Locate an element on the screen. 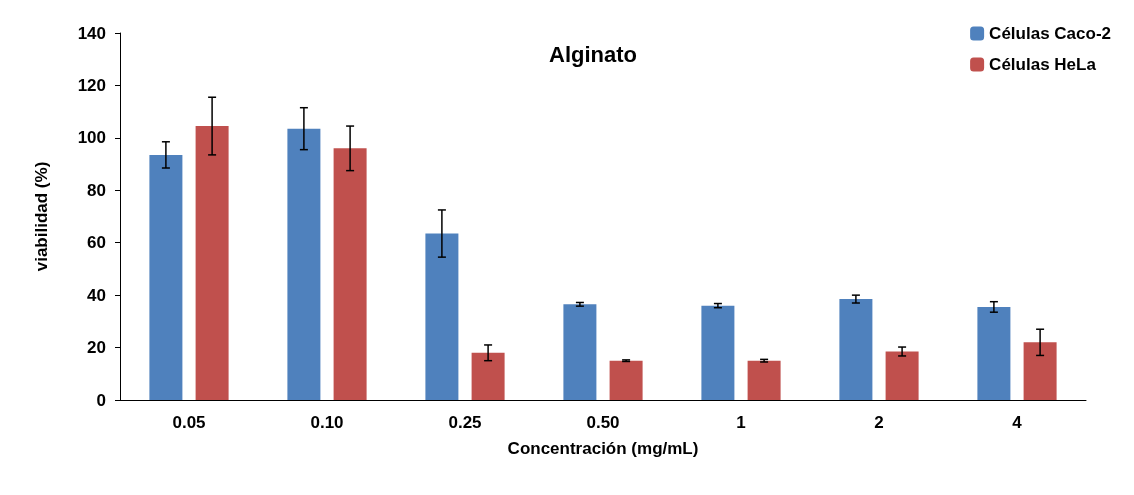 The image size is (1134, 495). x-tick-label: 1 is located at coordinates (741, 422).